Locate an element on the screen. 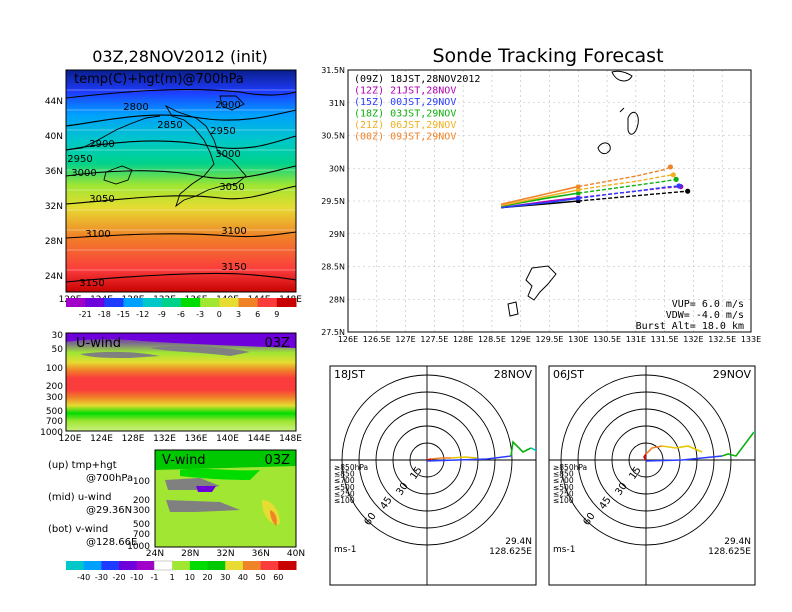 This screenshot has height=612, width=792. colorbar-label: -10 is located at coordinates (136, 577).